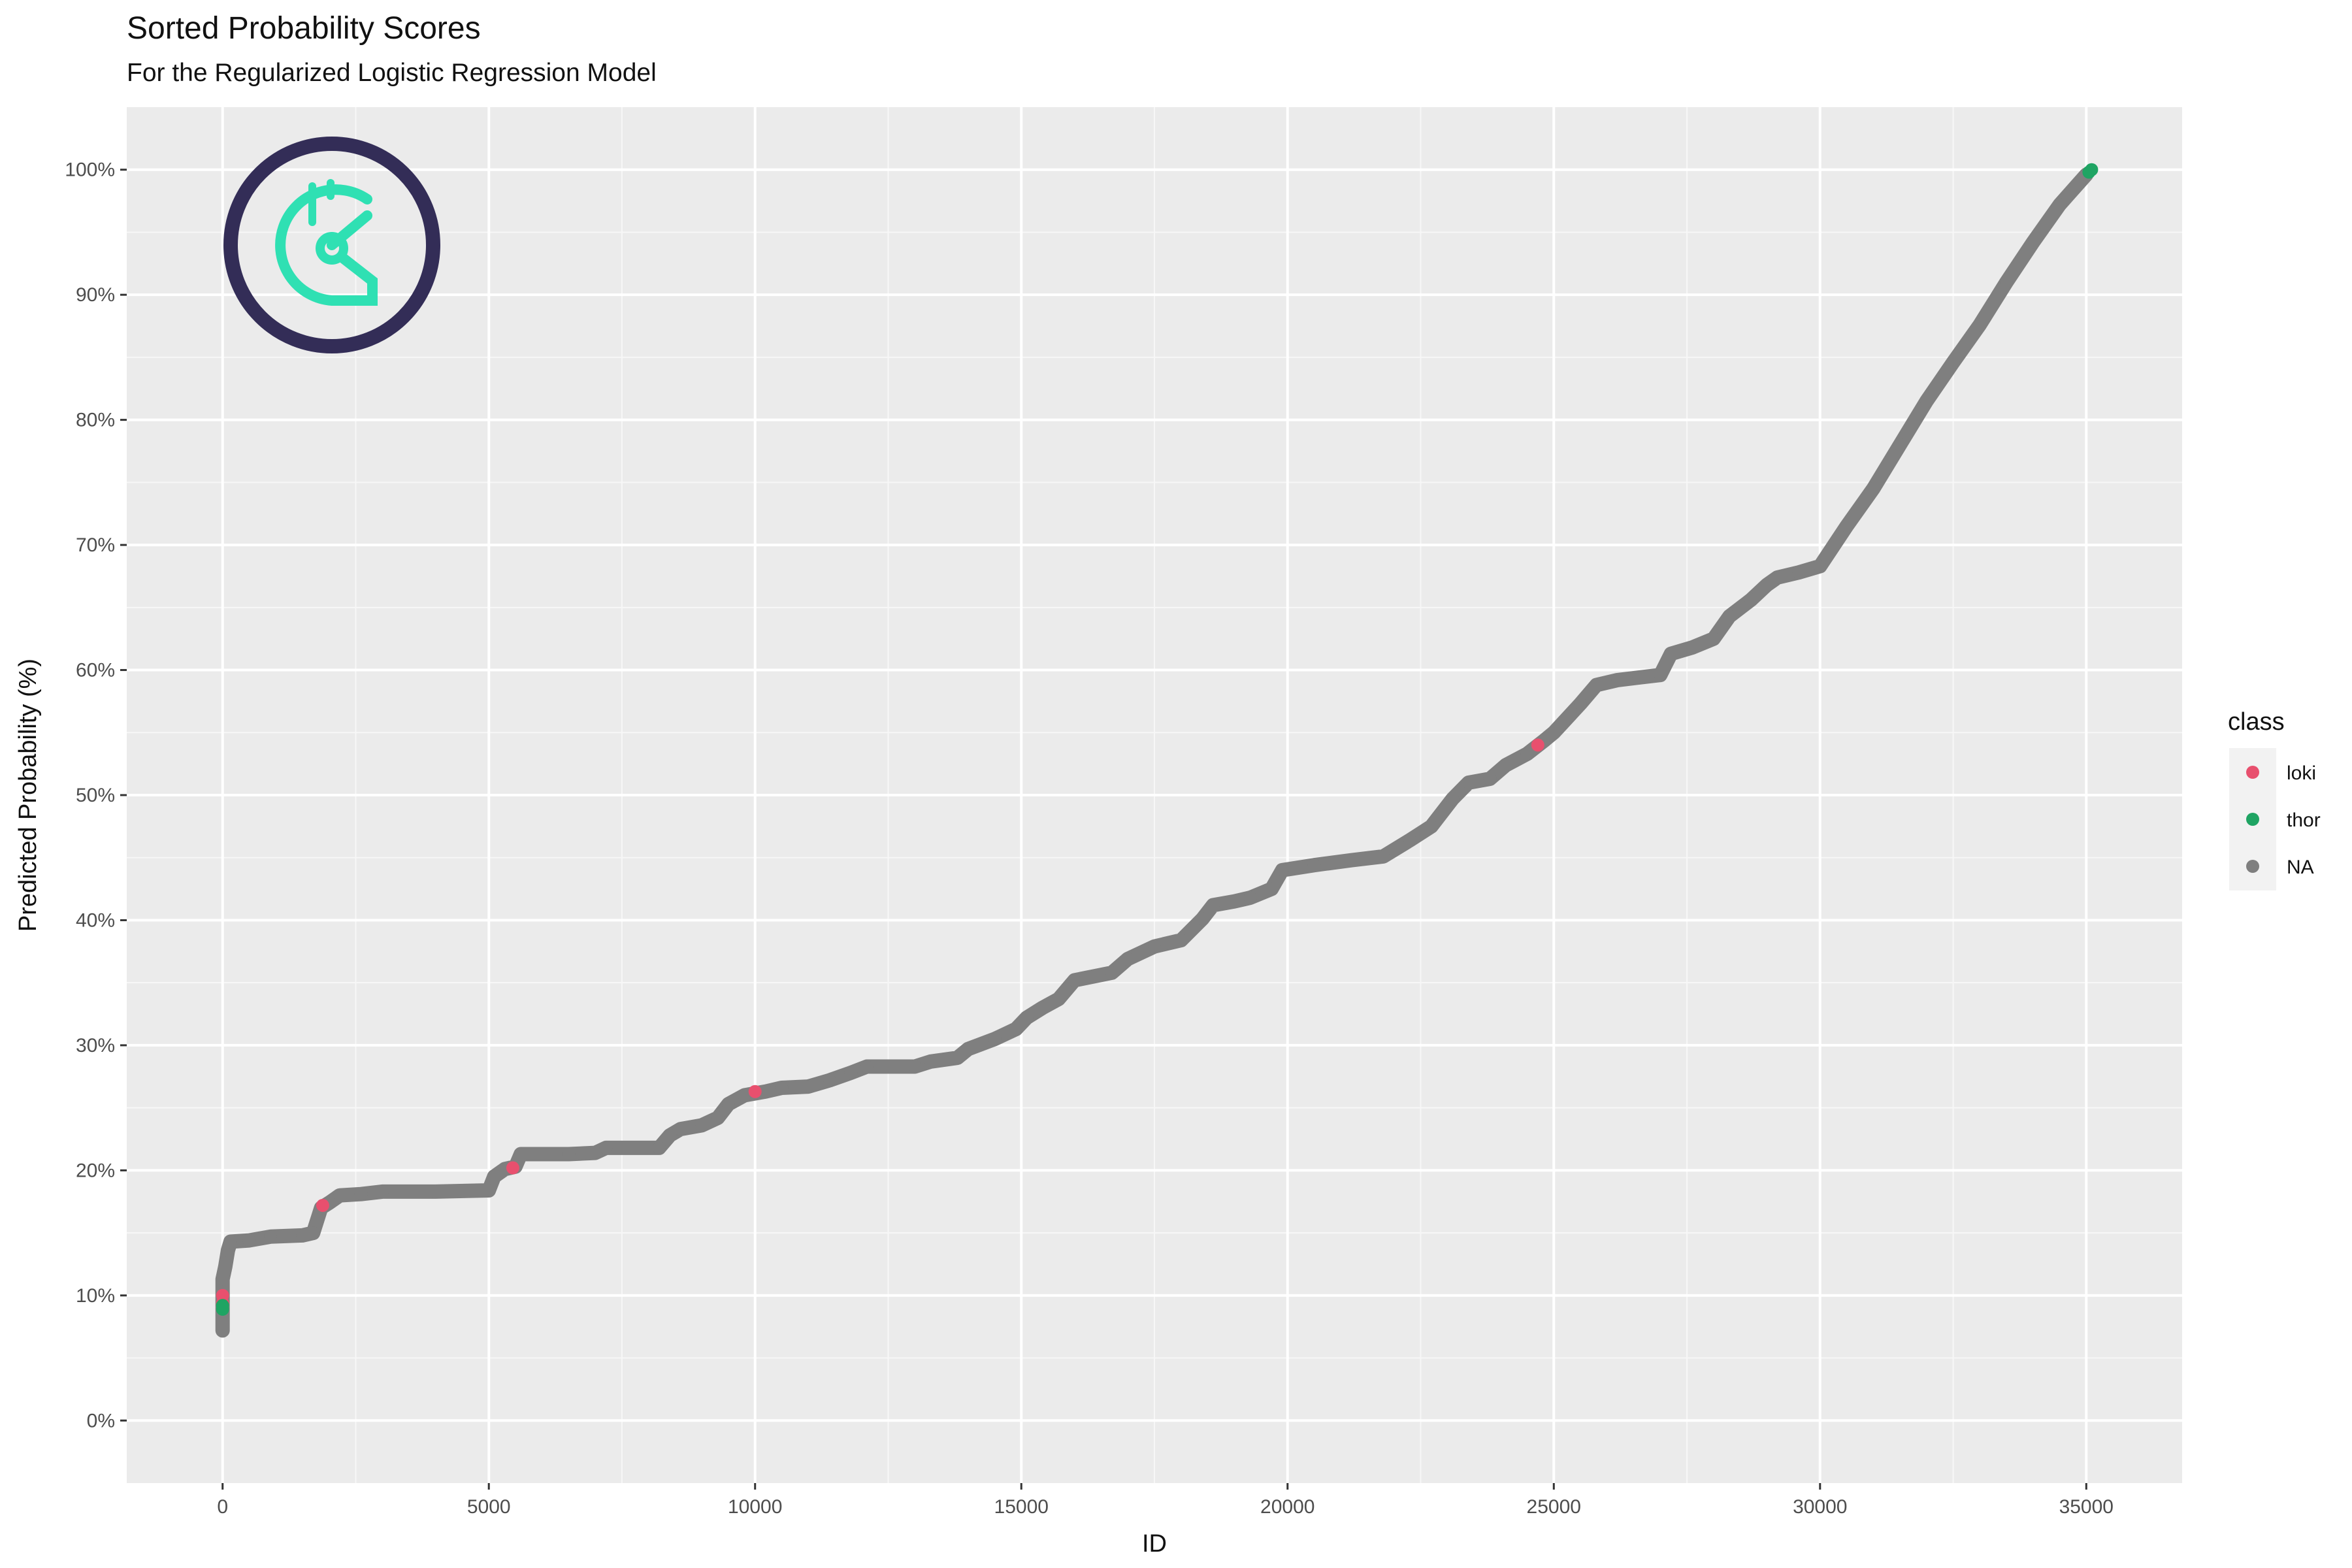  I want to click on legend-label-loki: loki, so click(2301, 773).